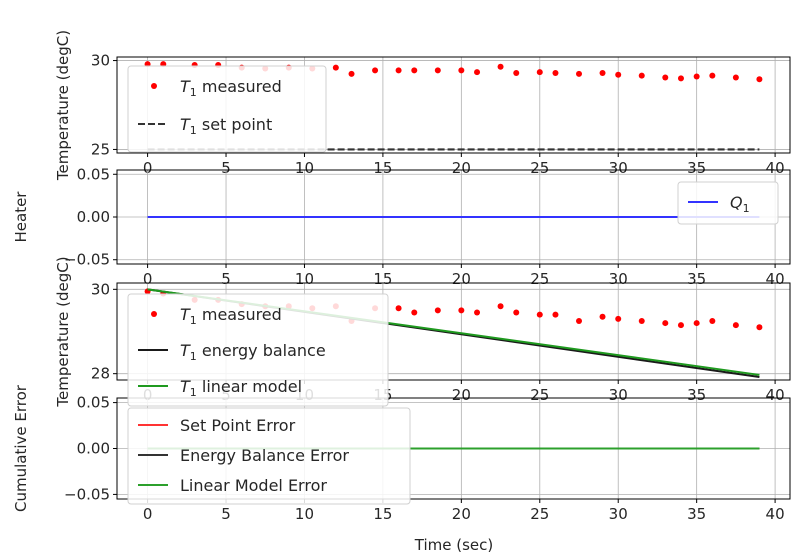  I want to click on legend-label-main: Set Point Error, so click(238, 425).